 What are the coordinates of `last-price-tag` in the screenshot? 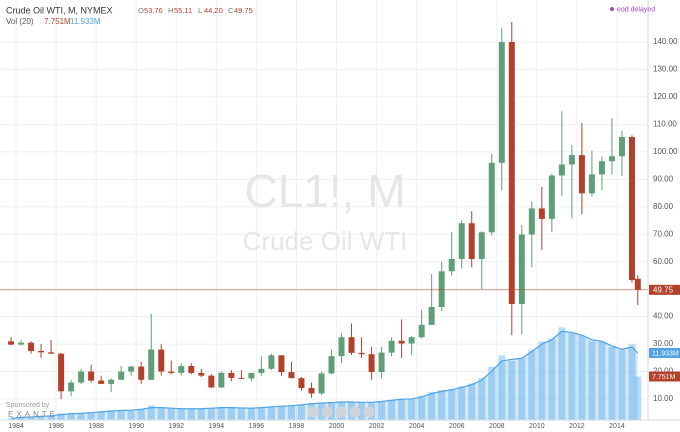 It's located at (664, 289).